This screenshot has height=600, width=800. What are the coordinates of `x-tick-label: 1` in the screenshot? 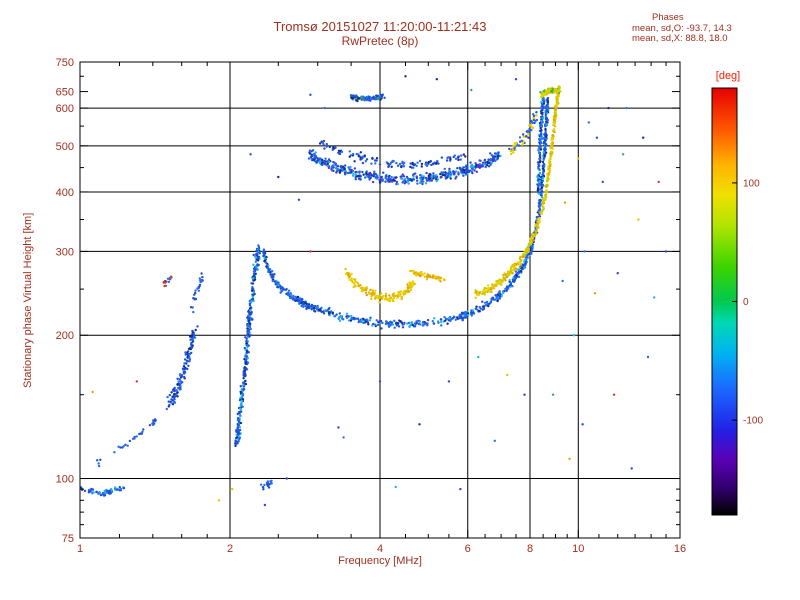 It's located at (80, 549).